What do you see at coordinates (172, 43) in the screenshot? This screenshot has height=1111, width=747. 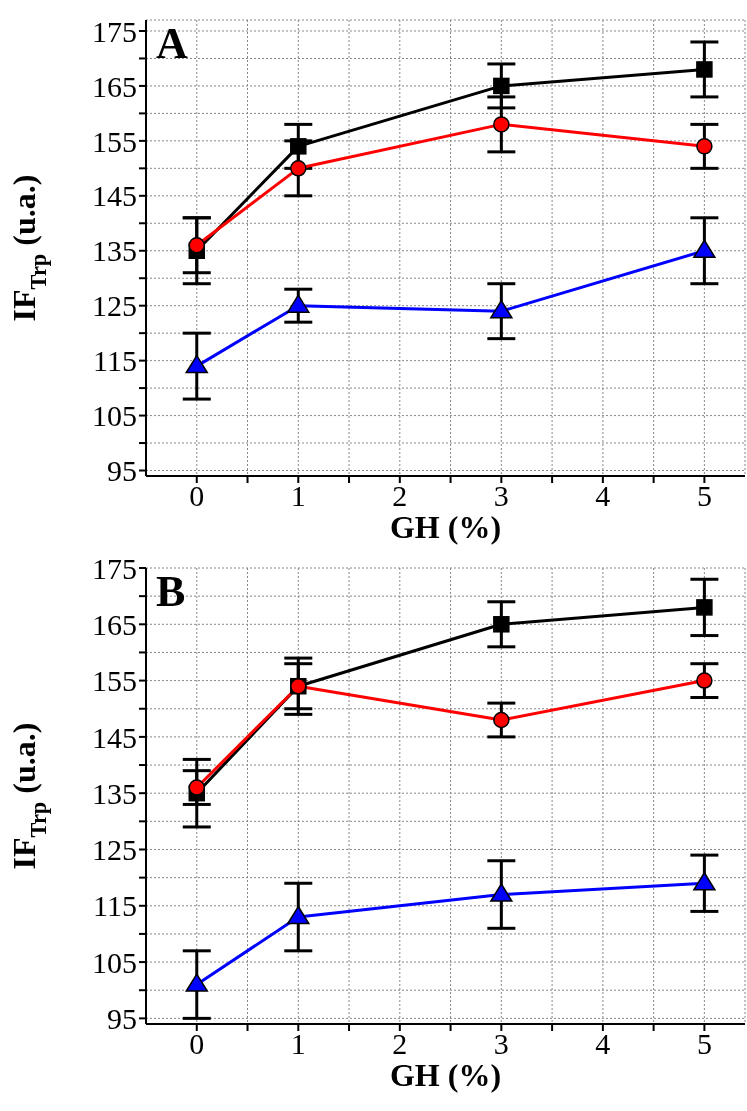 I see `annotation: A` at bounding box center [172, 43].